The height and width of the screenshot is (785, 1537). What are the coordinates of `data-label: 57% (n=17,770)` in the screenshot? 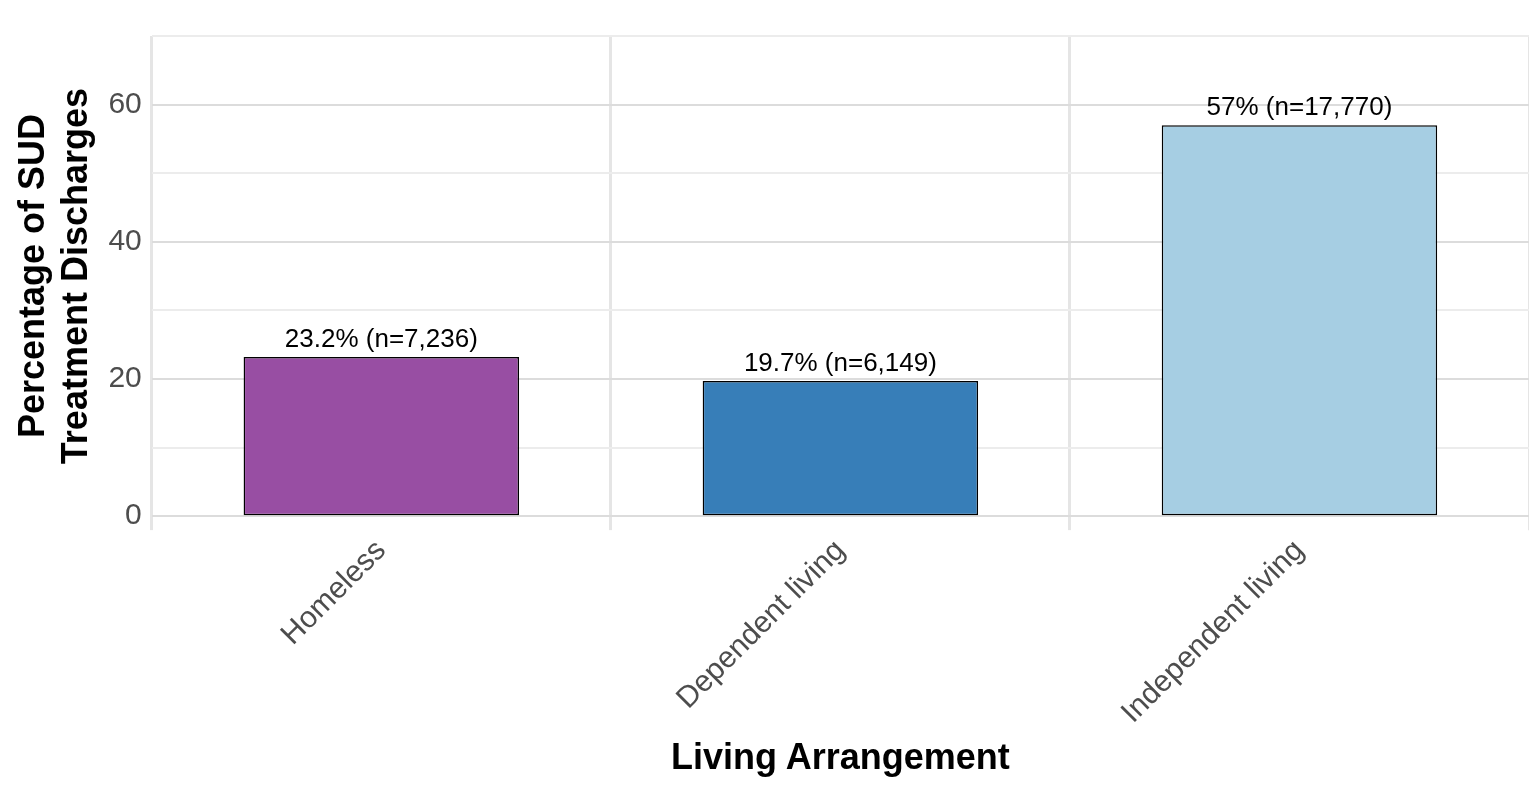 It's located at (1299, 106).